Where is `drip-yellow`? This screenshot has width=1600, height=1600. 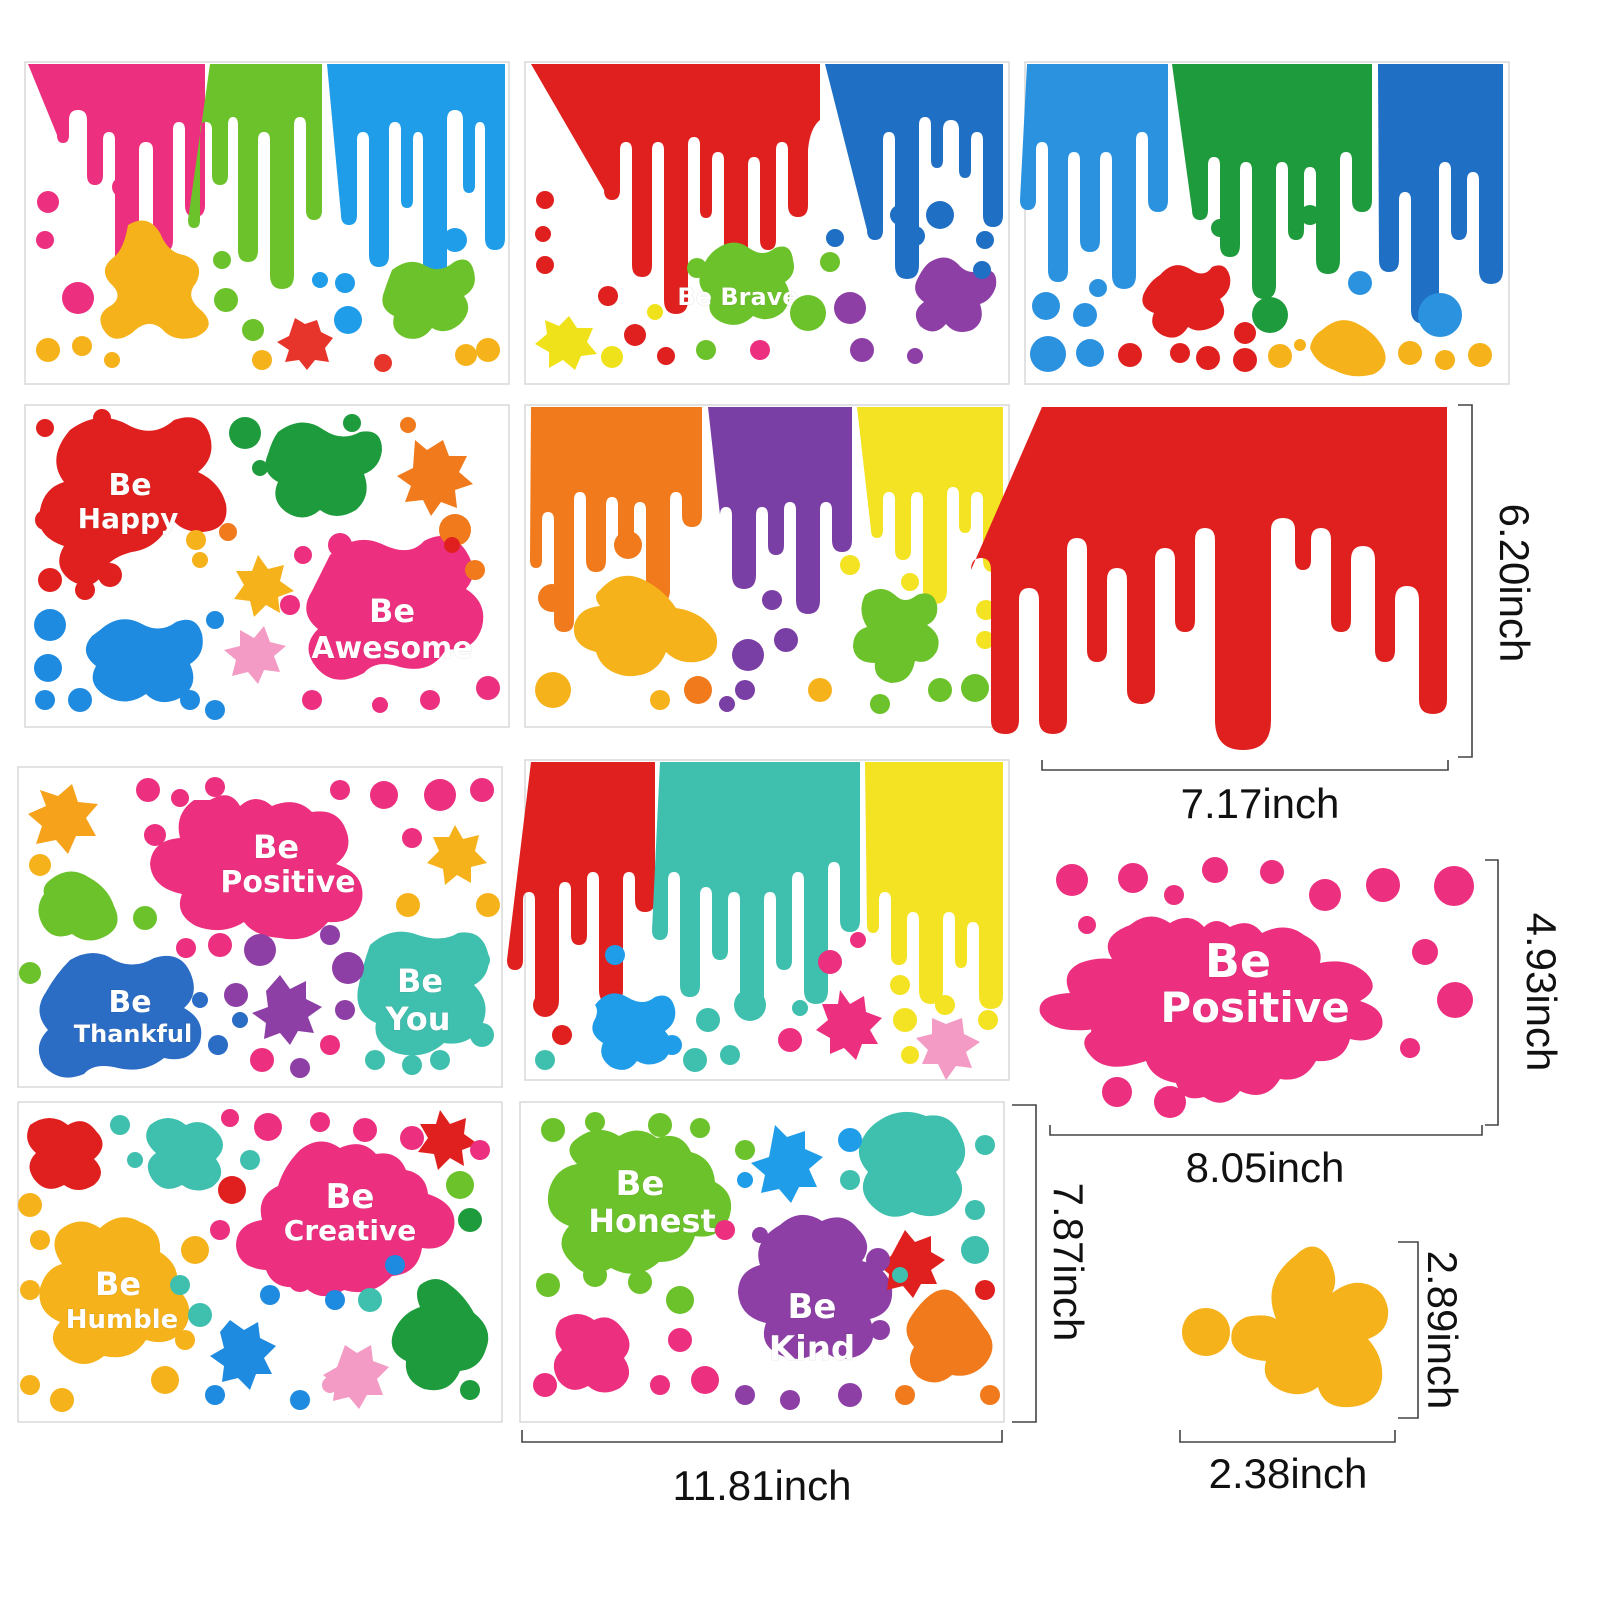 drip-yellow is located at coordinates (930, 505).